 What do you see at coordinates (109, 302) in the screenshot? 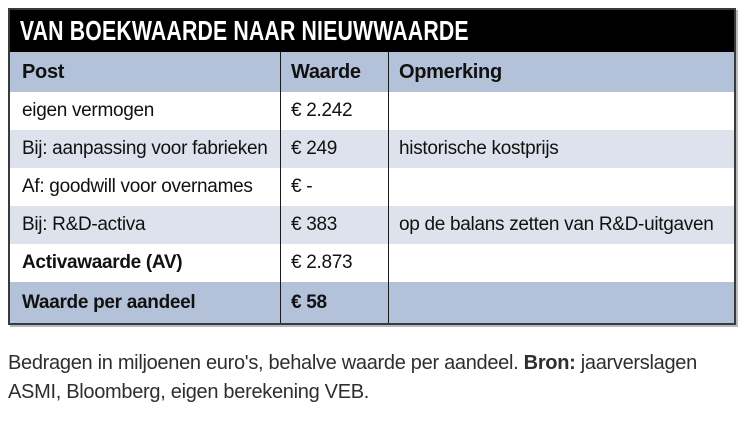
I see `post-cell: Waarde per aandeel` at bounding box center [109, 302].